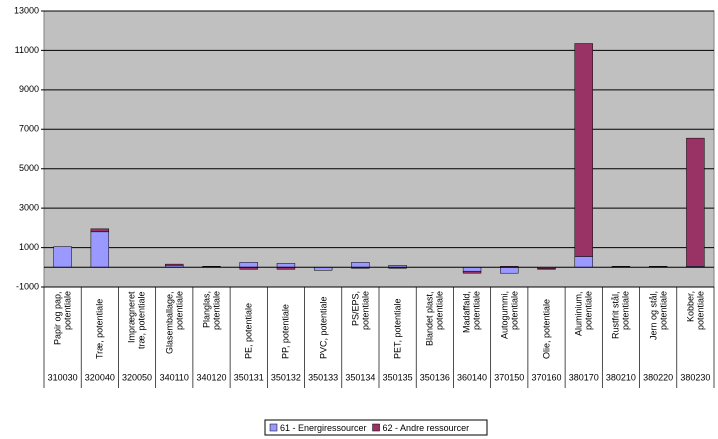  What do you see at coordinates (658, 316) in the screenshot?
I see `x-tick-label: Jern og stål, potentiale` at bounding box center [658, 316].